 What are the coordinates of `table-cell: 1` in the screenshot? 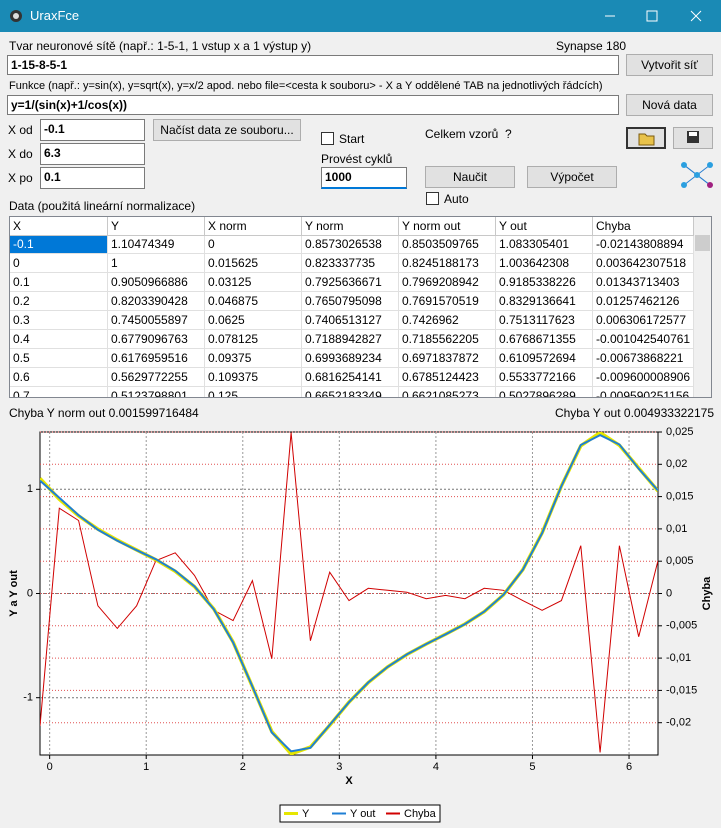 It's located at (156, 263).